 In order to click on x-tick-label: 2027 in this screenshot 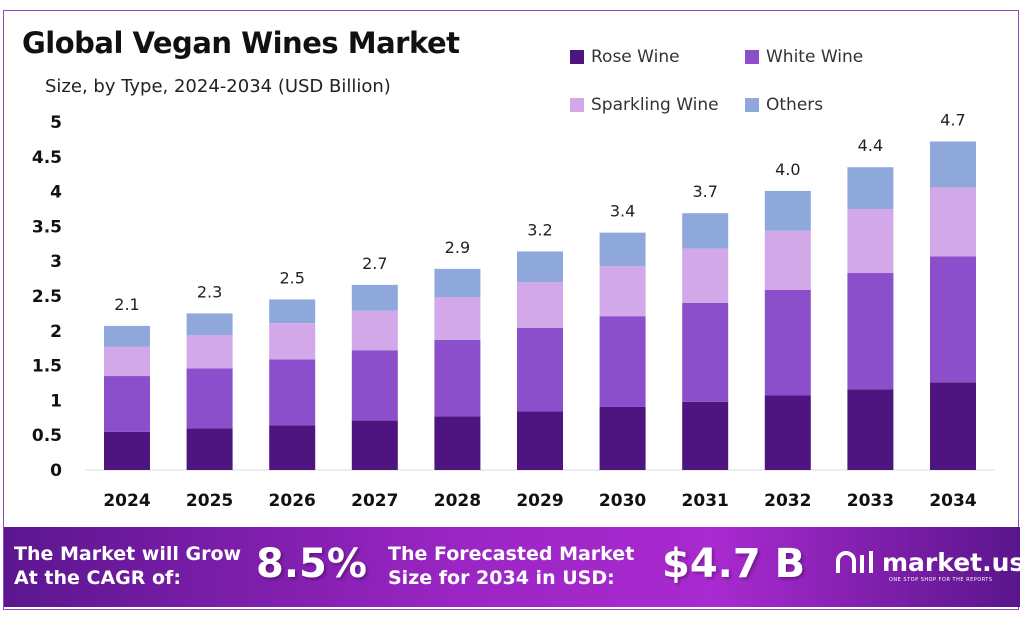, I will do `click(374, 501)`.